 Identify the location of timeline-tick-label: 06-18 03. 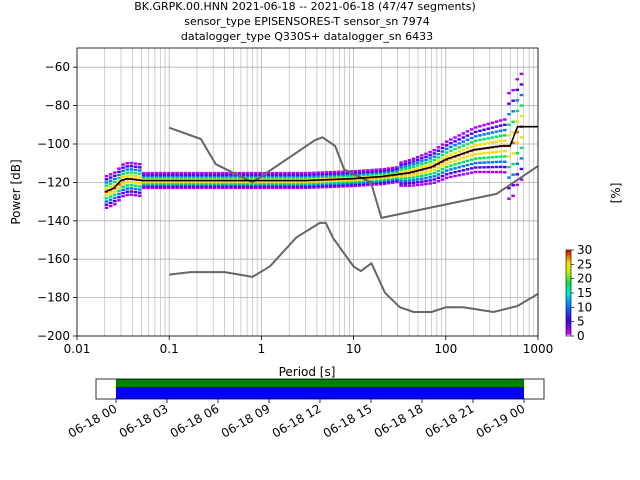
(144, 420).